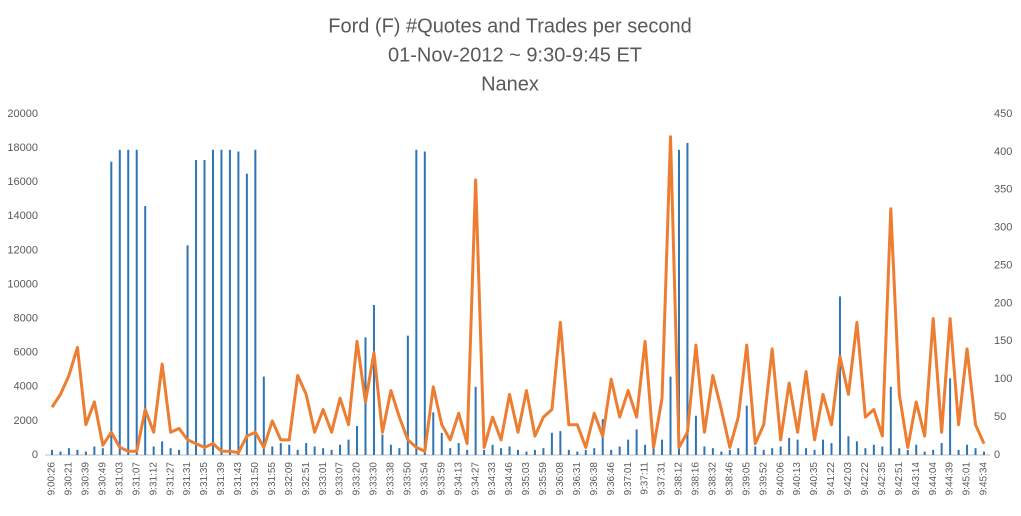  What do you see at coordinates (984, 479) in the screenshot?
I see `x-tick-label: 9:45:34` at bounding box center [984, 479].